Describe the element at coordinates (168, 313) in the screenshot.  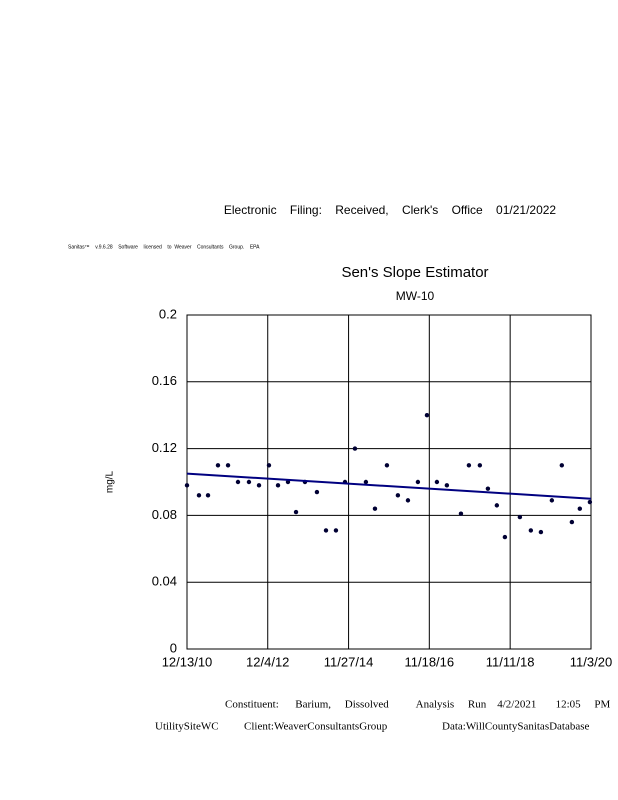
I see `y-tick-label: 0.2` at that location.